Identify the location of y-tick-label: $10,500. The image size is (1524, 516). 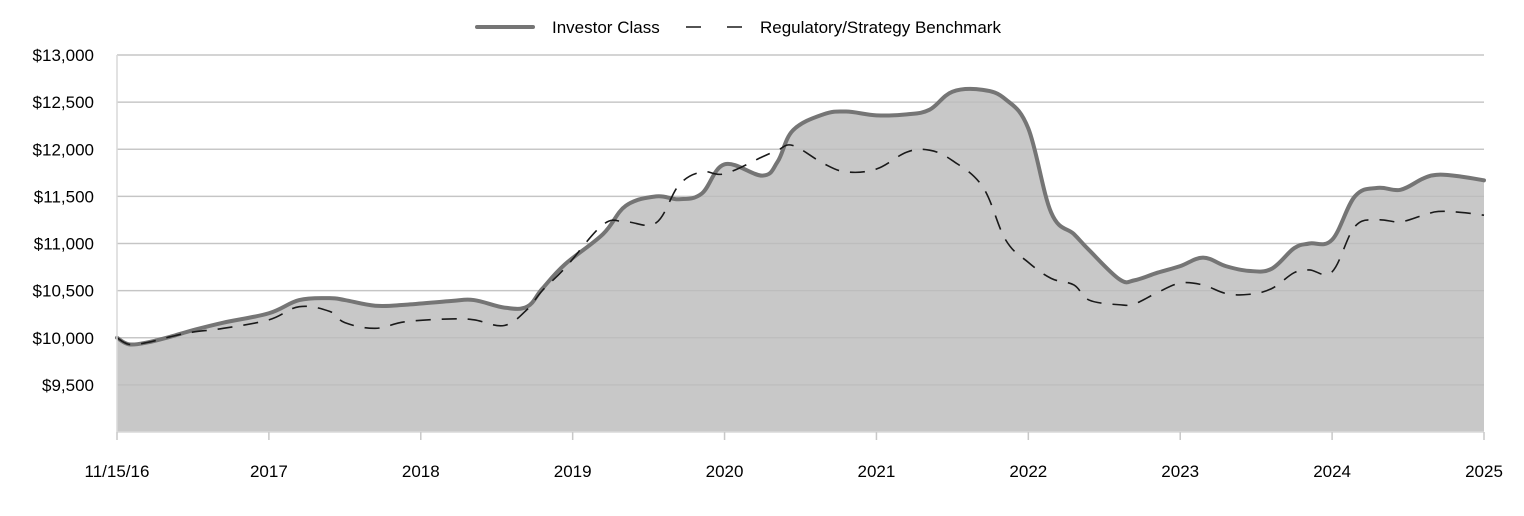
(63, 291).